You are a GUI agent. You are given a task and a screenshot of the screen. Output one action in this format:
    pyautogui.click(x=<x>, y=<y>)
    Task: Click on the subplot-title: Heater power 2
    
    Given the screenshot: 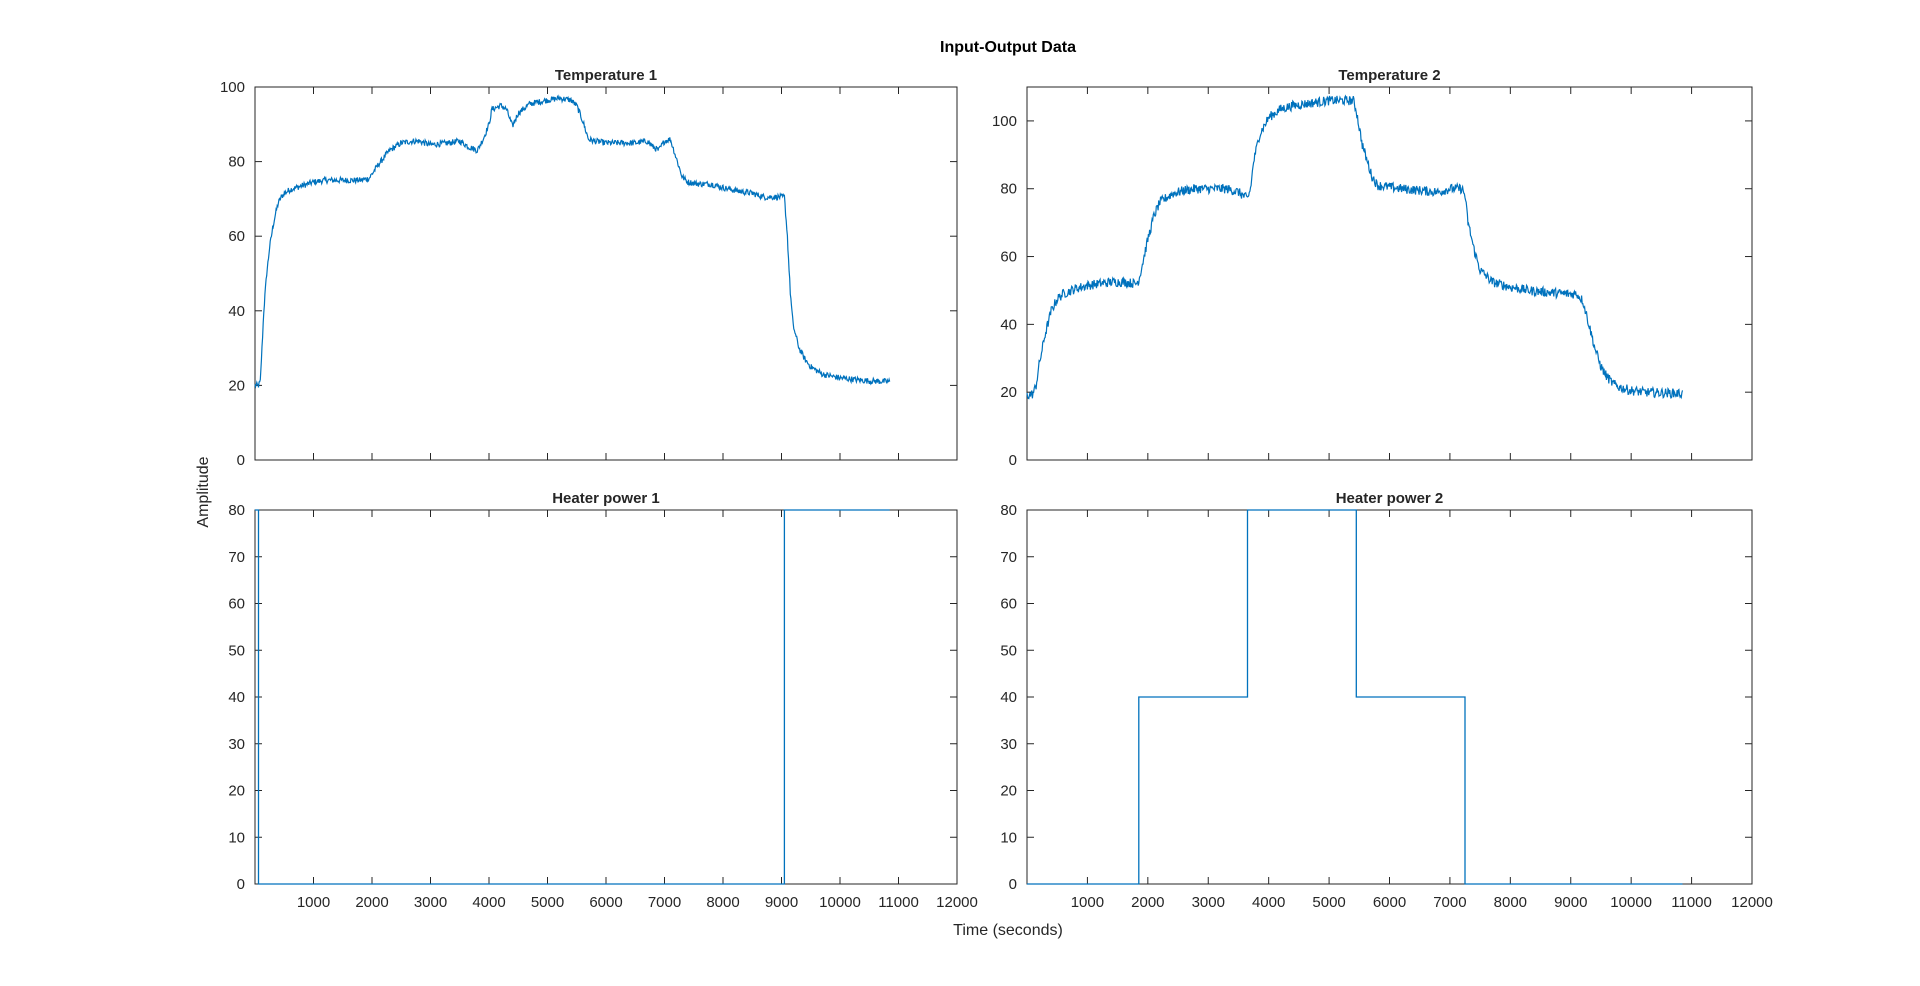 What is the action you would take?
    pyautogui.click(x=1390, y=498)
    